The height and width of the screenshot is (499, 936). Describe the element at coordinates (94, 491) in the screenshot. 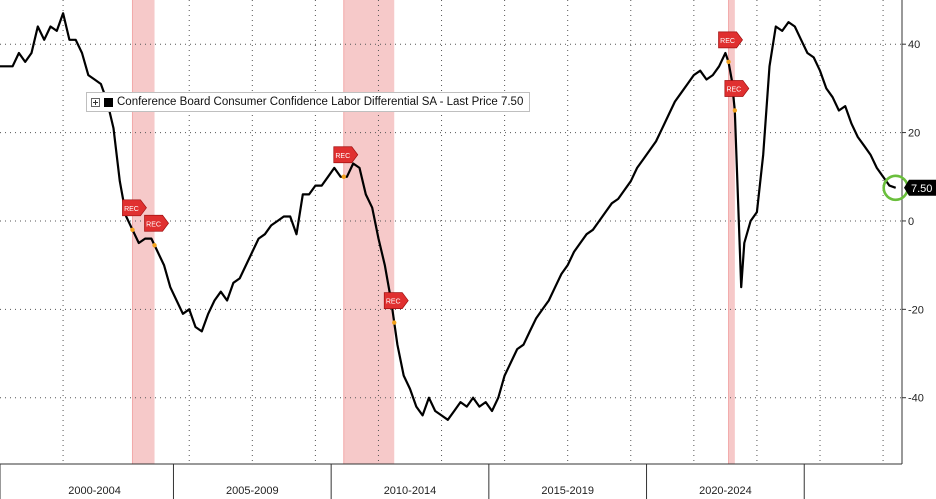

I see `x-tick-label: 2000-2004` at that location.